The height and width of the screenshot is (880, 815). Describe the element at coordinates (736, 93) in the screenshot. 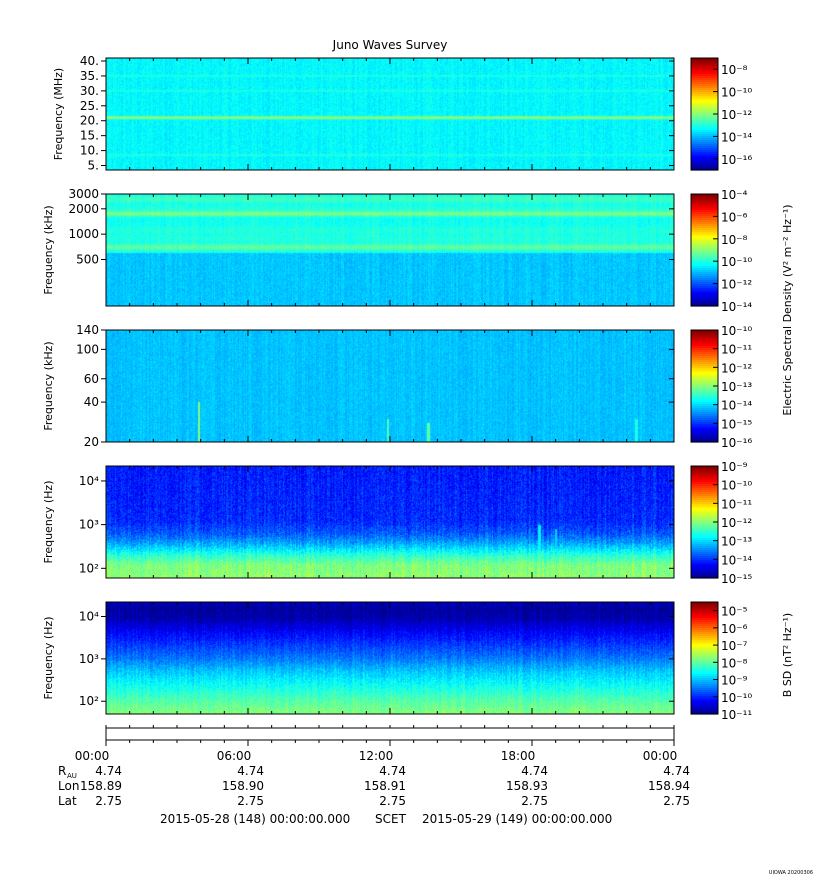

I see `colorbar-tick-label: 10⁻¹⁰` at that location.